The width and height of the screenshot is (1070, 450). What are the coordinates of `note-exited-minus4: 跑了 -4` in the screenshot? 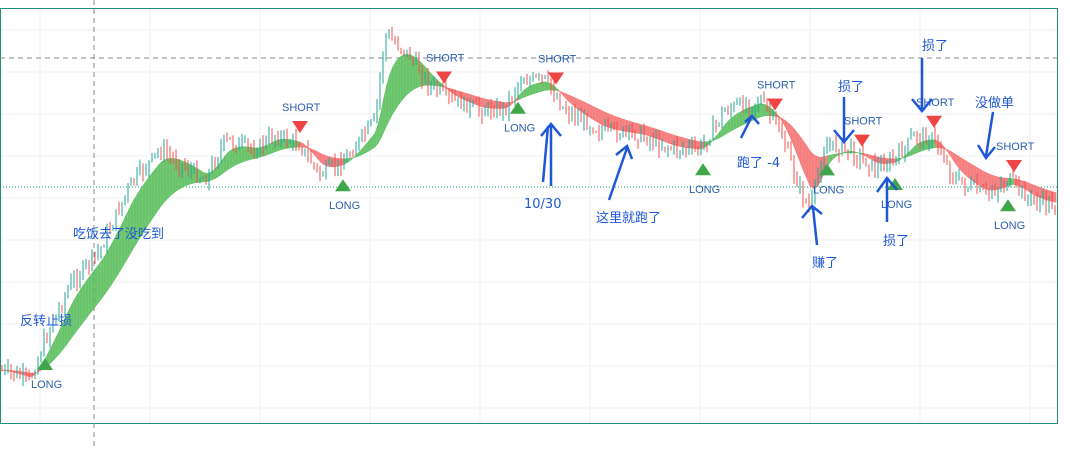 It's located at (758, 163).